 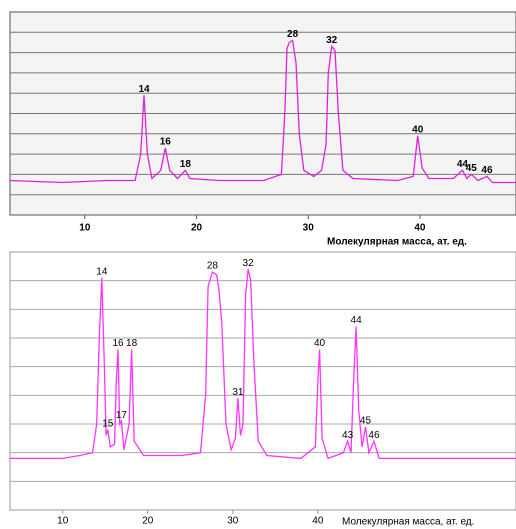 I want to click on annotation: 15, so click(x=108, y=423).